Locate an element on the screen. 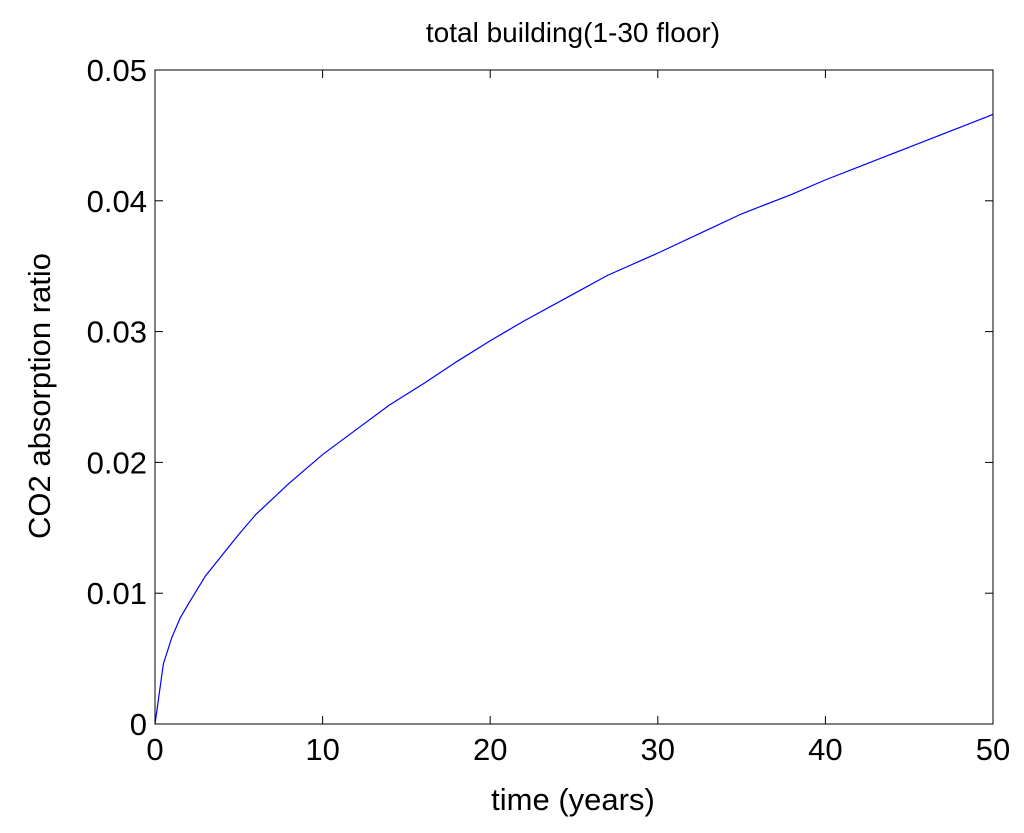 Image resolution: width=1024 pixels, height=833 pixels. chart-title: total building(1-30 floor) is located at coordinates (573, 32).